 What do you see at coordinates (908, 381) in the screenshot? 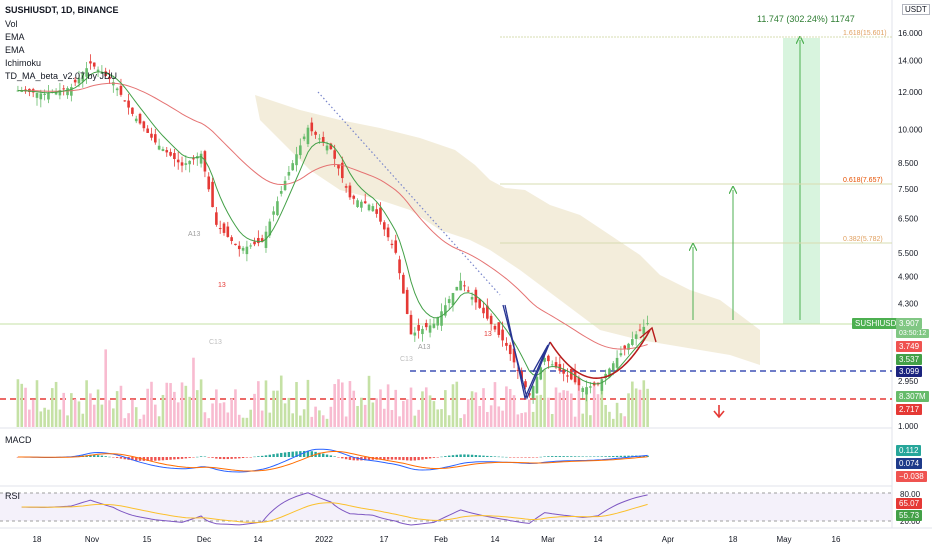
I see `price-tick-label: 2.950` at bounding box center [908, 381].